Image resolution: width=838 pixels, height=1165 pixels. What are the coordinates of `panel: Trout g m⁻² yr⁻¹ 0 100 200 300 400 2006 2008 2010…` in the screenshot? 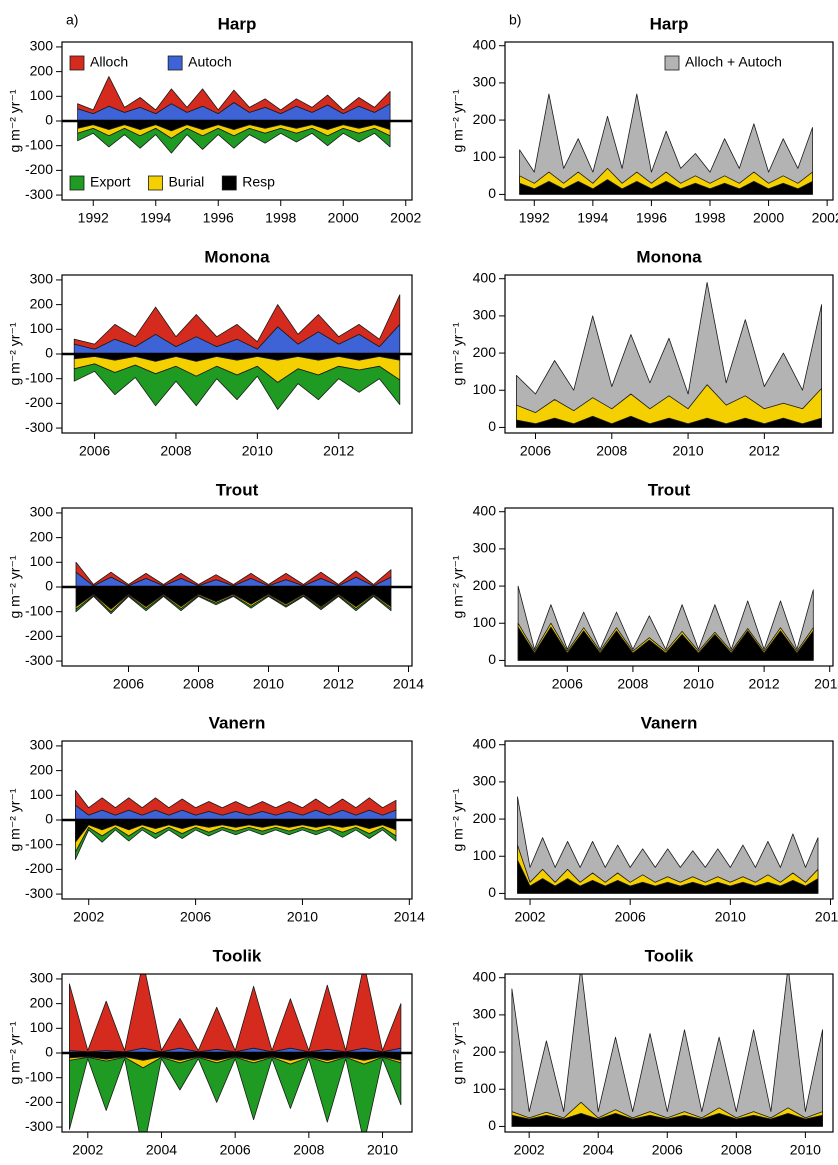 It's located at (644, 585).